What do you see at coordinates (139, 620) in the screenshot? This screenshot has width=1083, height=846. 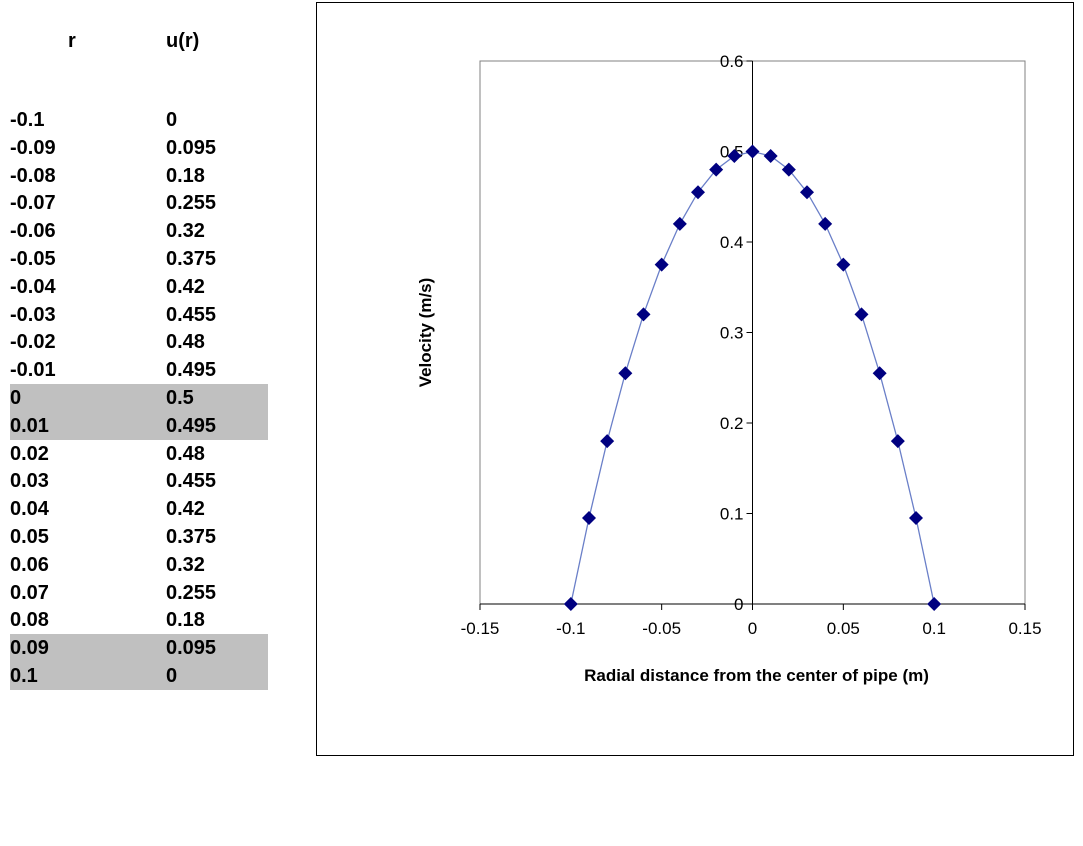 I see `table-row: 0.08 0.18` at bounding box center [139, 620].